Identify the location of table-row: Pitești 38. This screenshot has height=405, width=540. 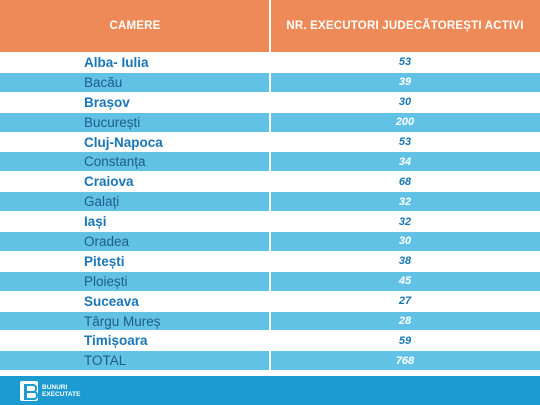
(270, 261).